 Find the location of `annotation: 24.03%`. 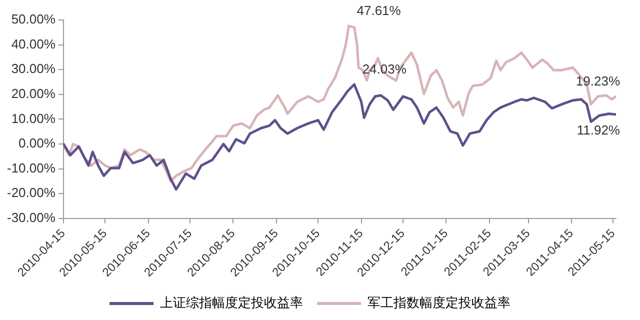

annotation: 24.03% is located at coordinates (384, 68).